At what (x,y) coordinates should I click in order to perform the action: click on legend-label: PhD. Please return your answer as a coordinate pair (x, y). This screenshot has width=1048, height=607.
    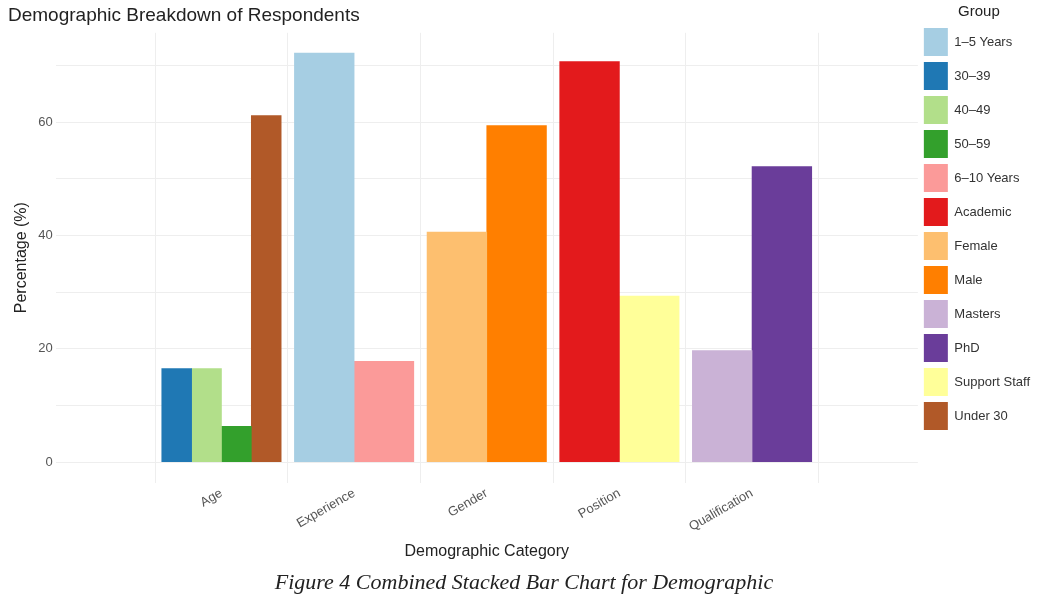
    Looking at the image, I should click on (967, 347).